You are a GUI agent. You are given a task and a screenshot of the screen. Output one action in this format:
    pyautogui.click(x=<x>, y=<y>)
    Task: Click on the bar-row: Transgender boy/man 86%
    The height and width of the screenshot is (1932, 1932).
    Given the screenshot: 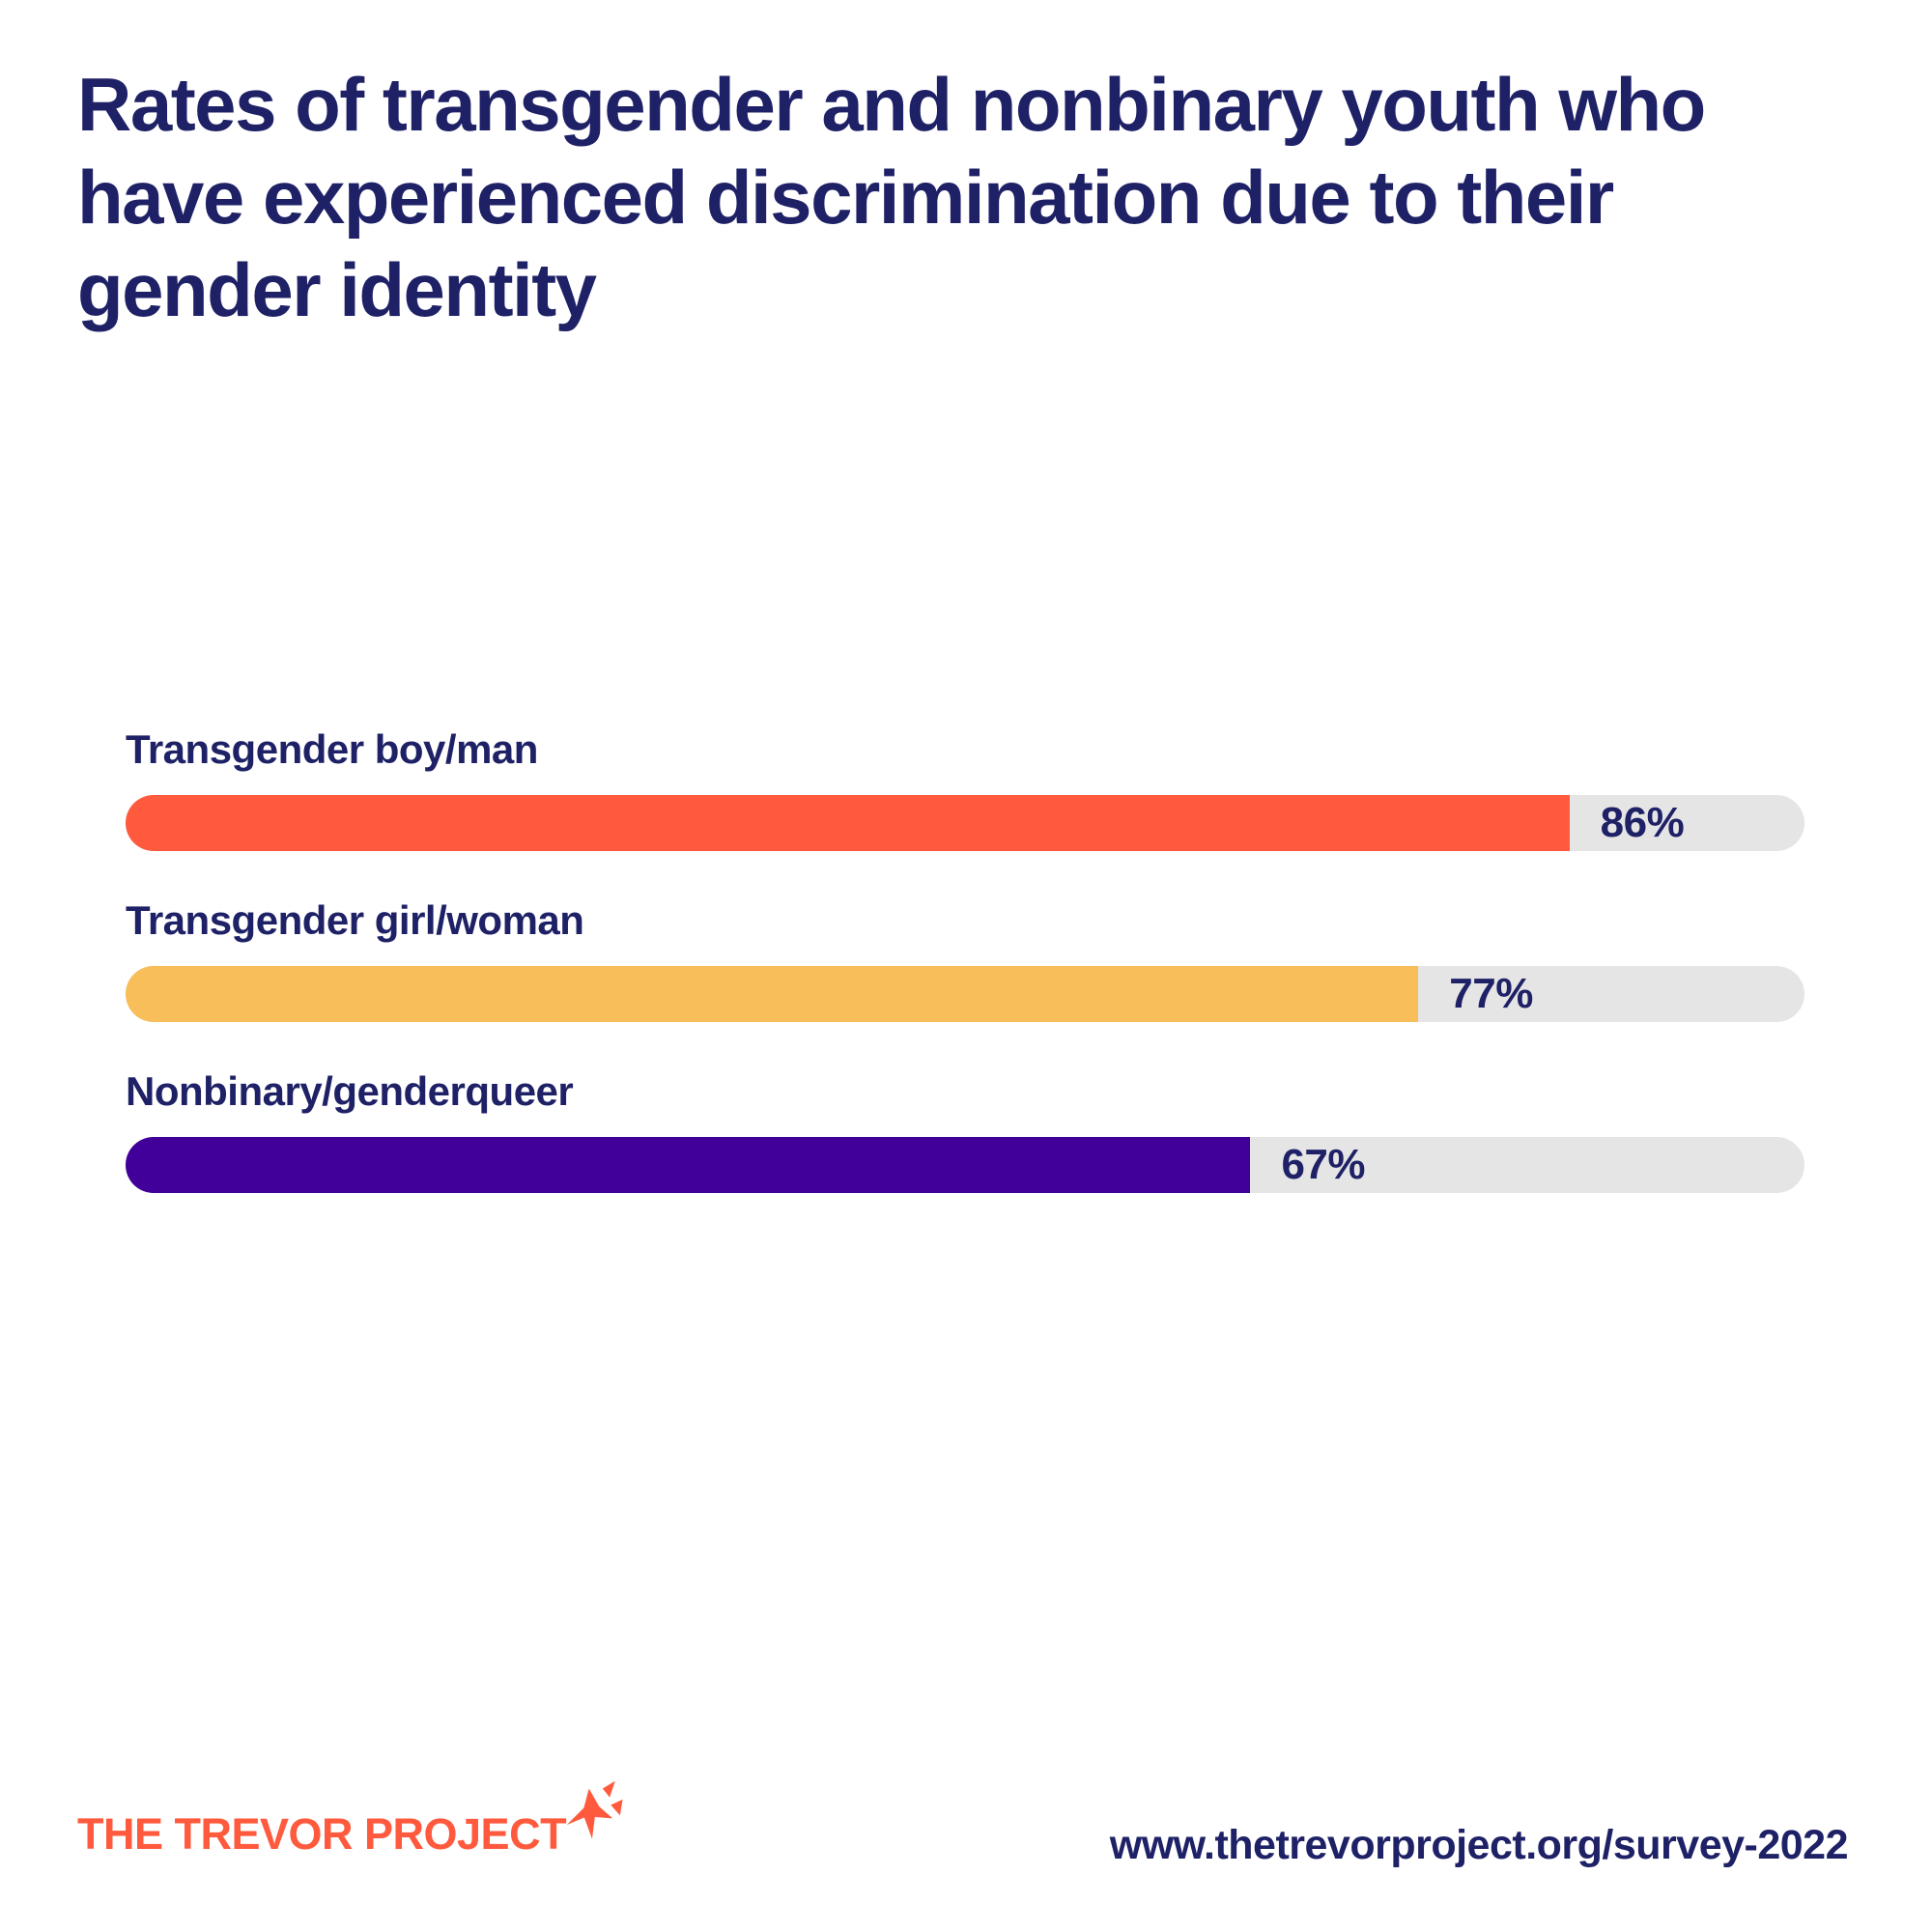 What is the action you would take?
    pyautogui.click(x=965, y=788)
    